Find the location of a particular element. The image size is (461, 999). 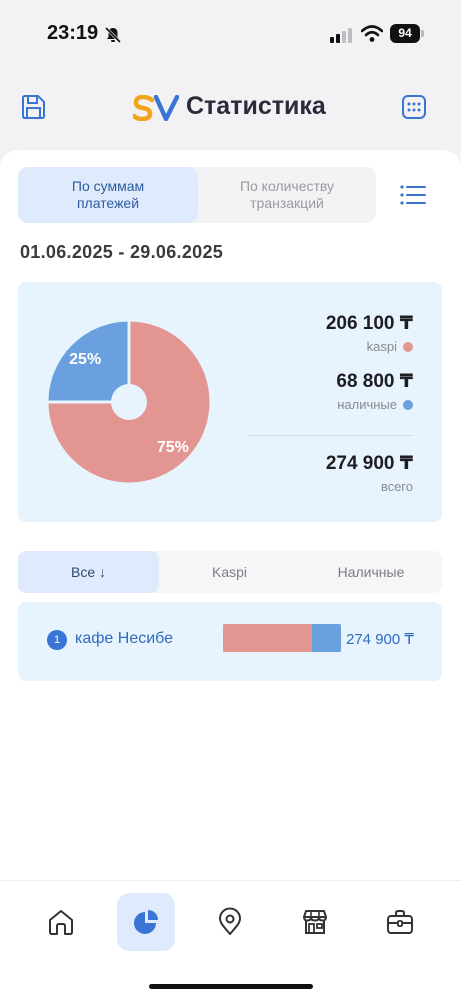

total-legend: всего is located at coordinates (369, 486).